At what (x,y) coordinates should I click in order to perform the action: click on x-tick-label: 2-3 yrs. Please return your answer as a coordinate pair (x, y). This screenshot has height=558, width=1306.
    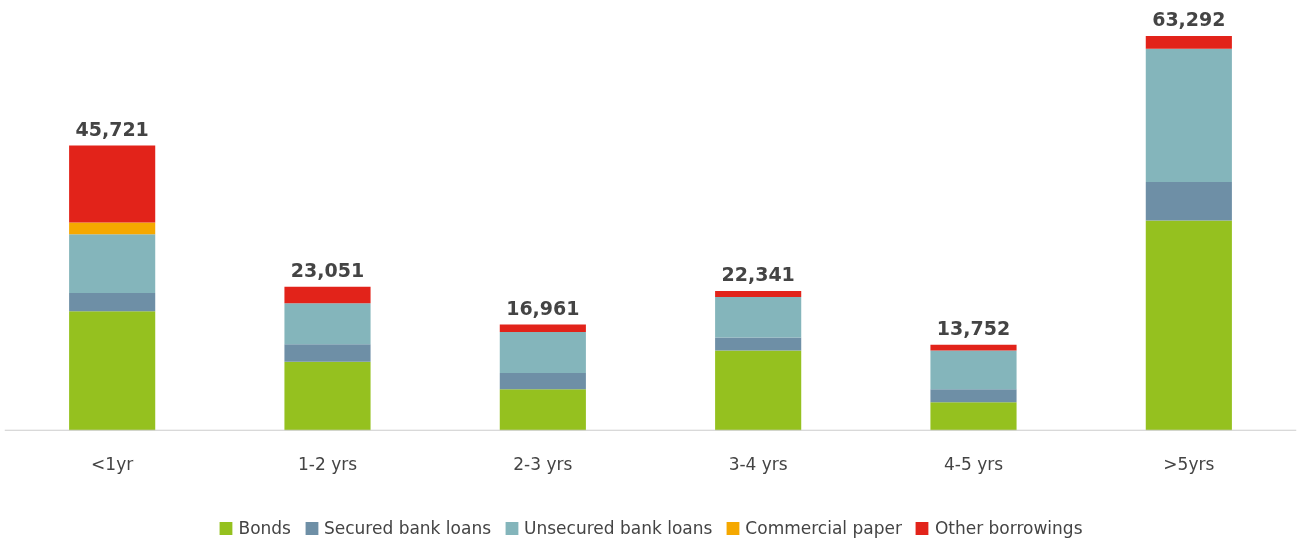
    Looking at the image, I should click on (543, 463).